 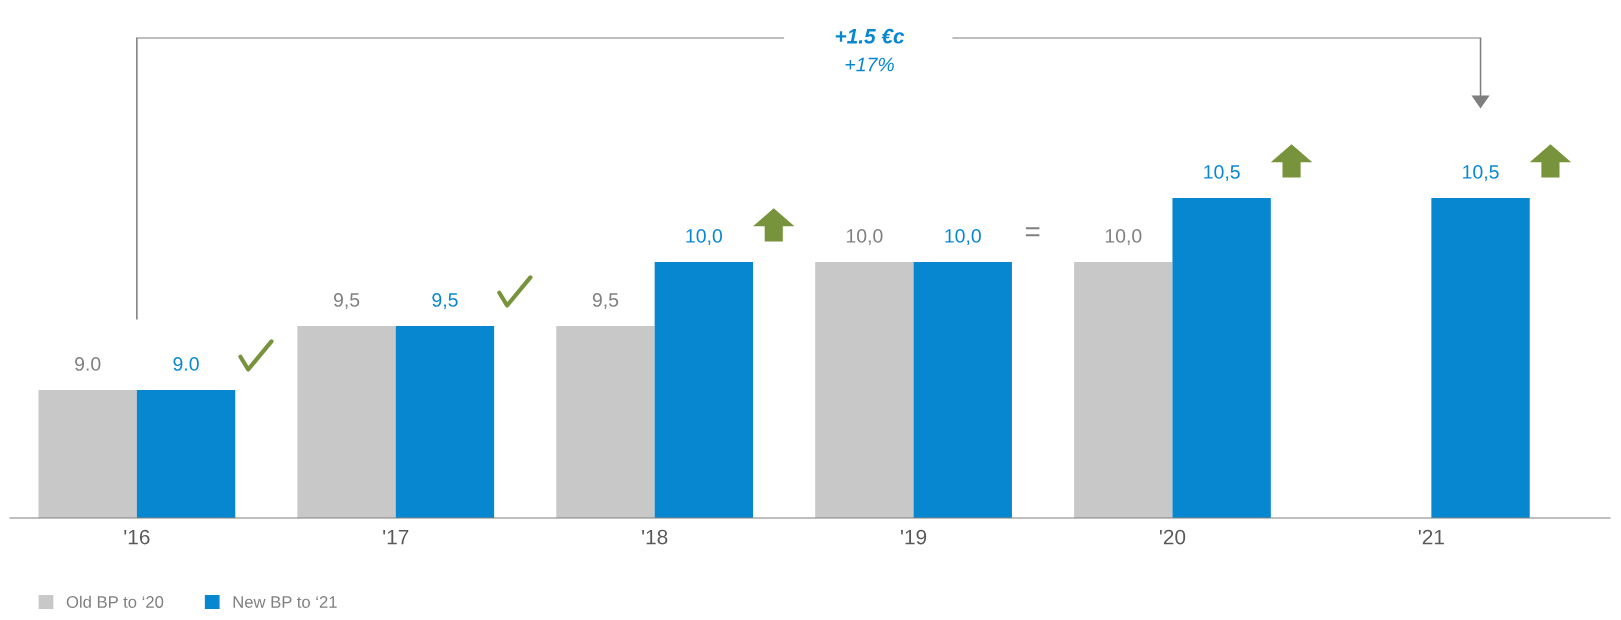 I want to click on legend-label: New BP to ‘21, so click(x=285, y=602).